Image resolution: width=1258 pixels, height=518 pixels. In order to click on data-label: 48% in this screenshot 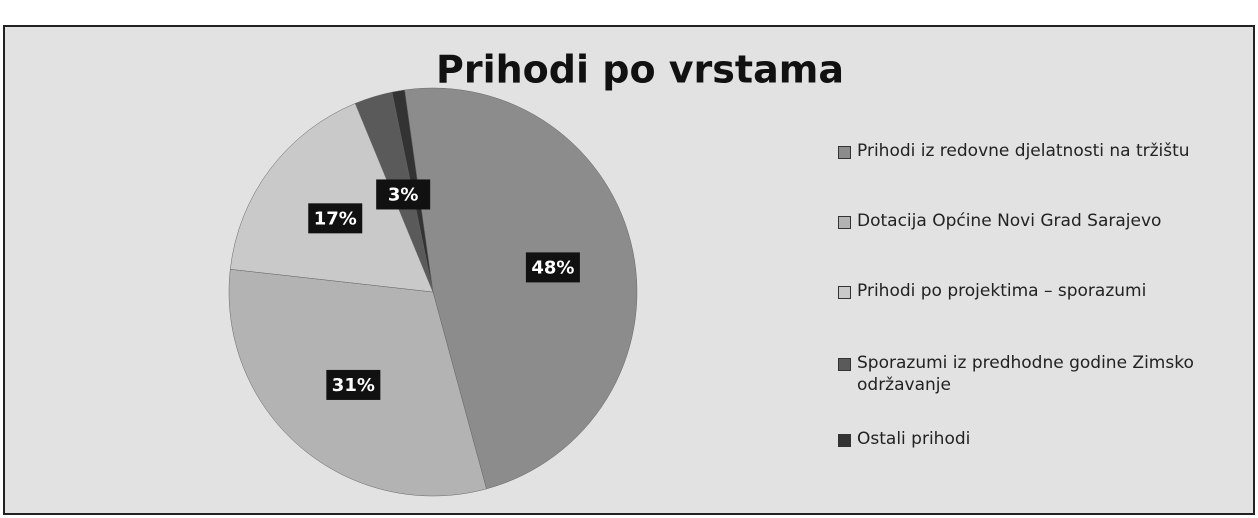, I will do `click(552, 267)`.